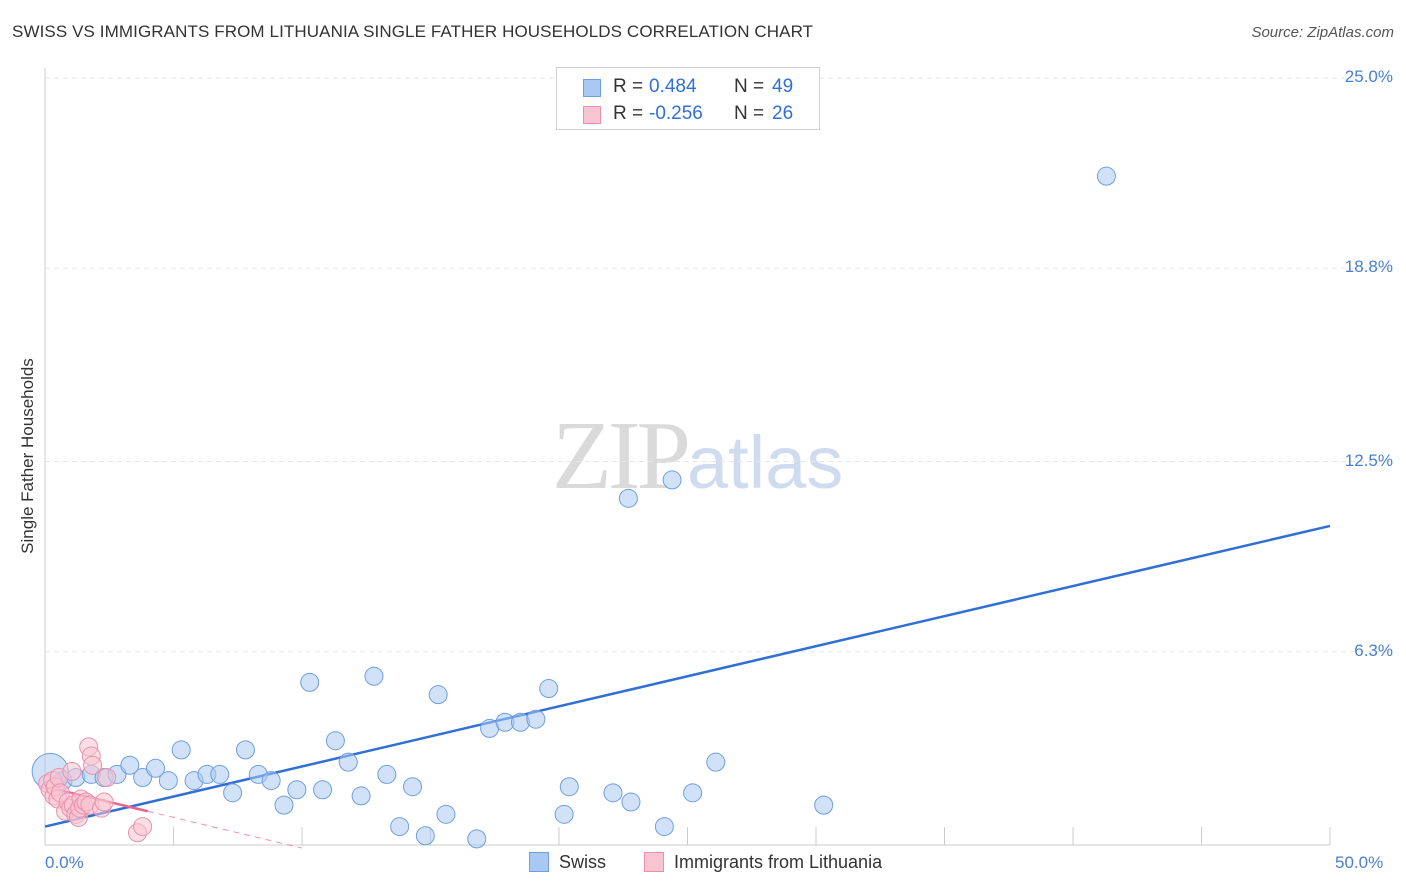  Describe the element at coordinates (1368, 76) in the screenshot. I see `y-tick-label: 25.0%` at that location.